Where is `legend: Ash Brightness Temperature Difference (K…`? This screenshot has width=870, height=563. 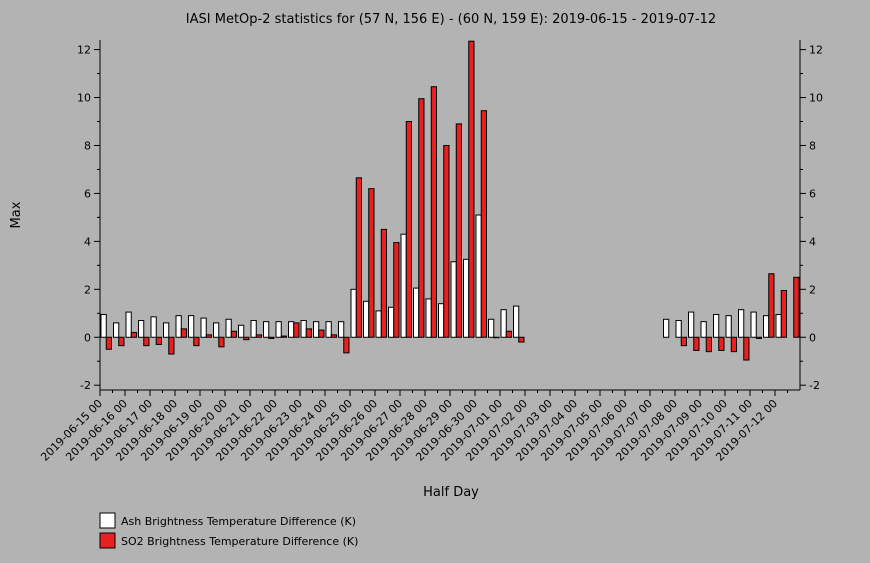 legend: Ash Brightness Temperature Difference (K… is located at coordinates (228, 530).